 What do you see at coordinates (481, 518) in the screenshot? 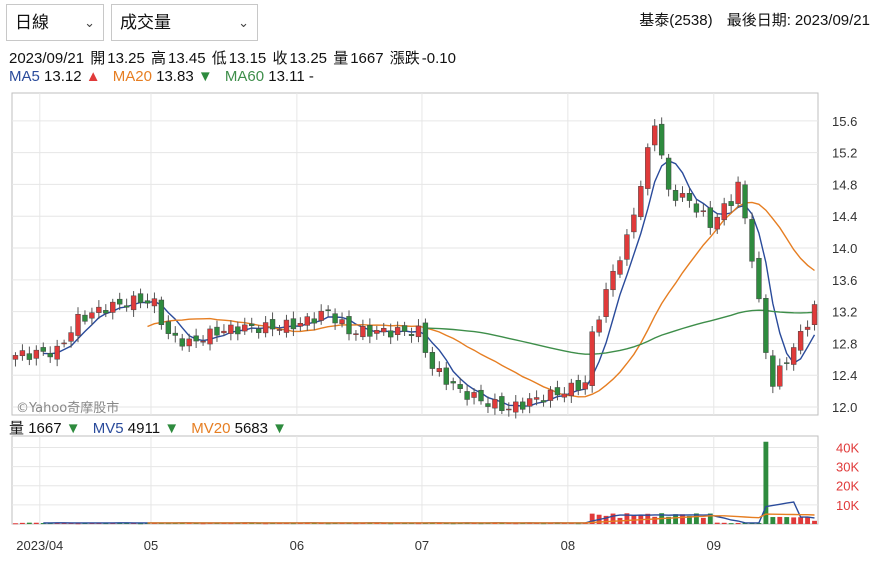
I see `mv20-line` at bounding box center [481, 518].